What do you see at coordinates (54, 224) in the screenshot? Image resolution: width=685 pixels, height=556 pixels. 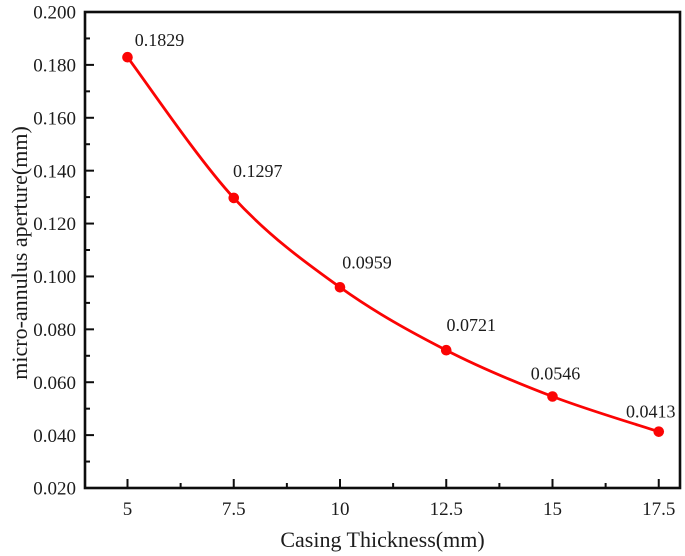 I see `y-tick-label: 0.120` at bounding box center [54, 224].